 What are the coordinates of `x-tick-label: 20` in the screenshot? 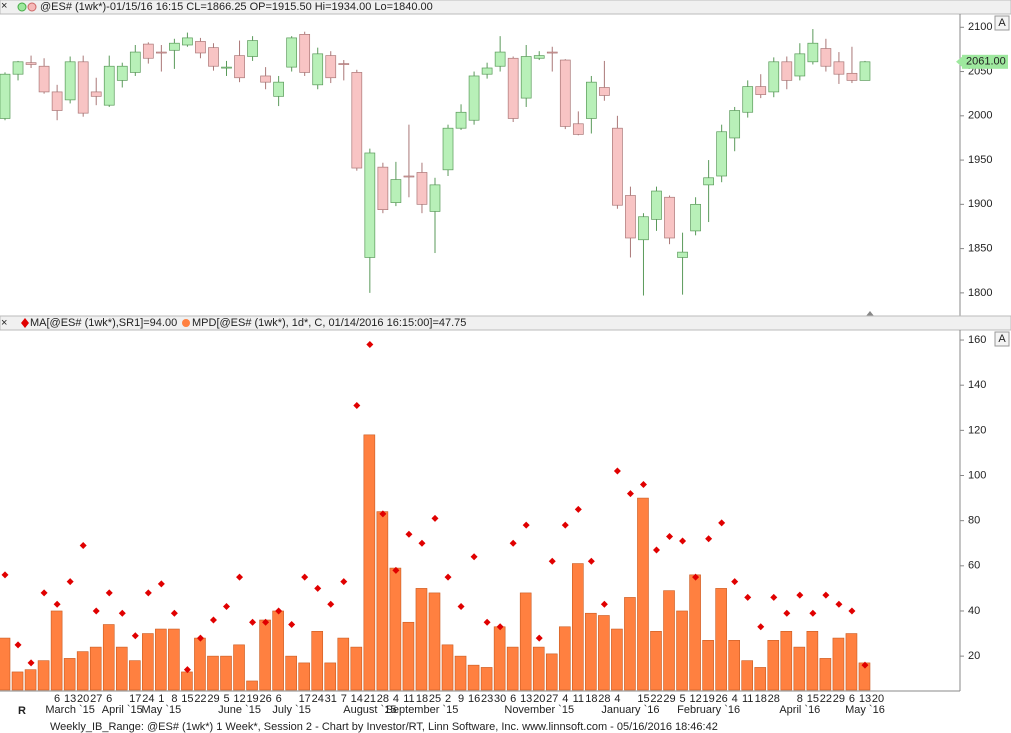 It's located at (83, 699).